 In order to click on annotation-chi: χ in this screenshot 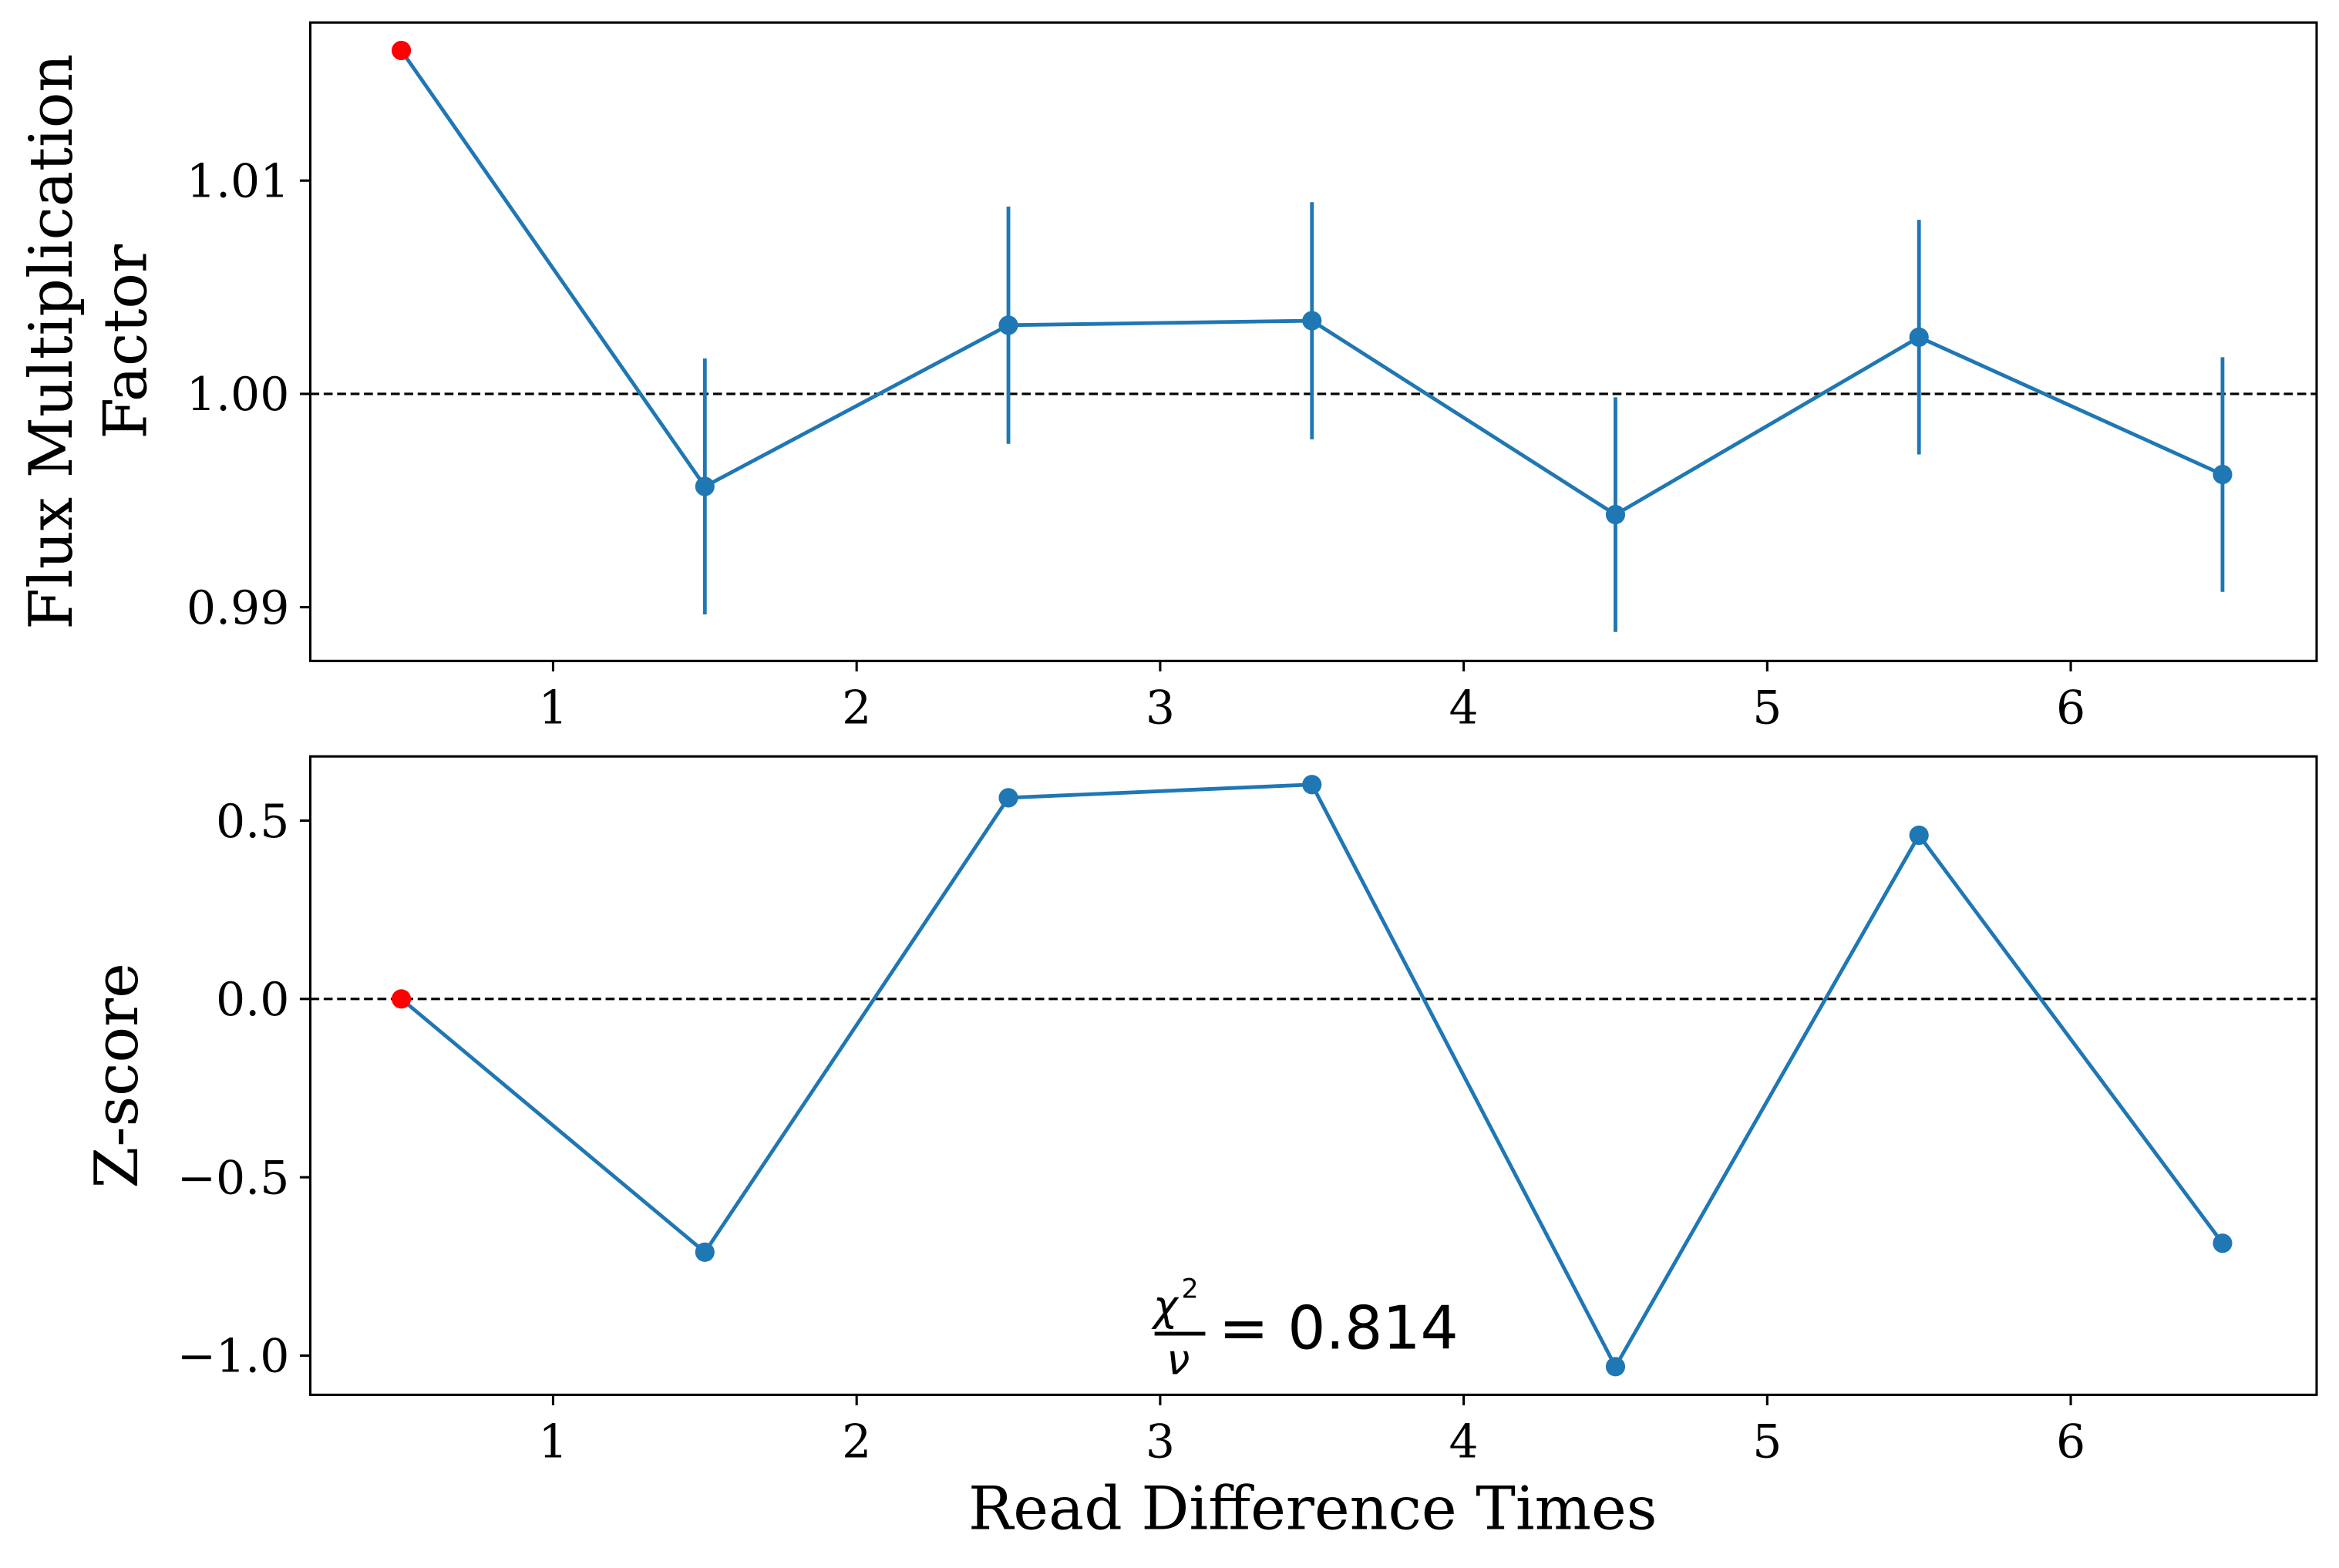, I will do `click(1165, 1306)`.